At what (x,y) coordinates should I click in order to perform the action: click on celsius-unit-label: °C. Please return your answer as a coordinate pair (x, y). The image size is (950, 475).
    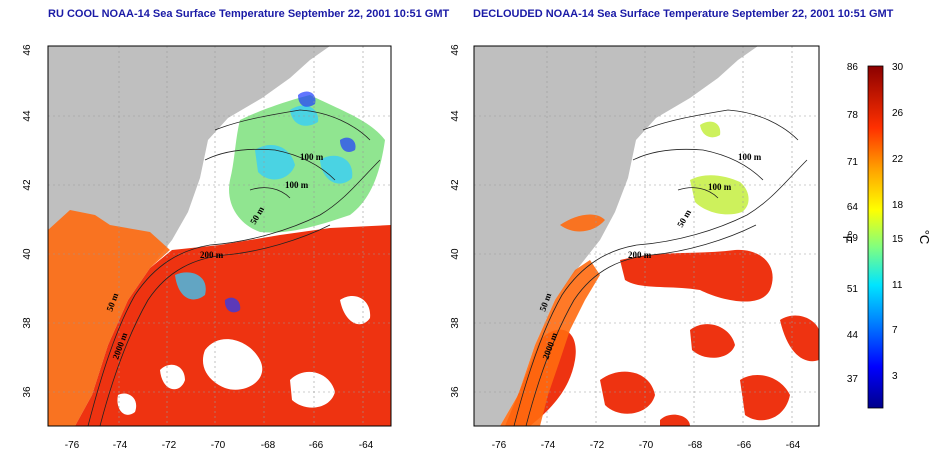
    Looking at the image, I should click on (924, 237).